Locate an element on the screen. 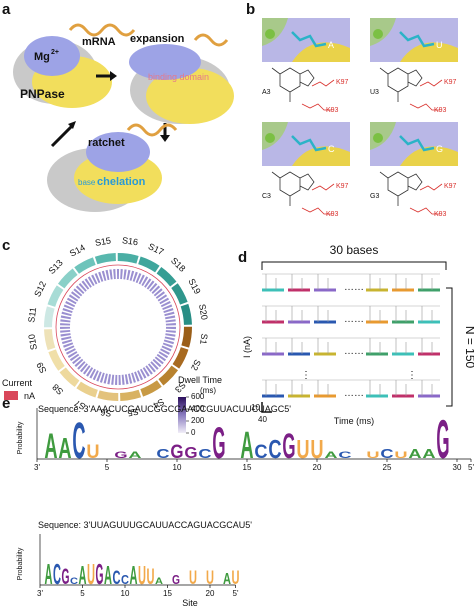 Image resolution: width=474 pixels, height=610 pixels. site-label: S12 is located at coordinates (40, 289).